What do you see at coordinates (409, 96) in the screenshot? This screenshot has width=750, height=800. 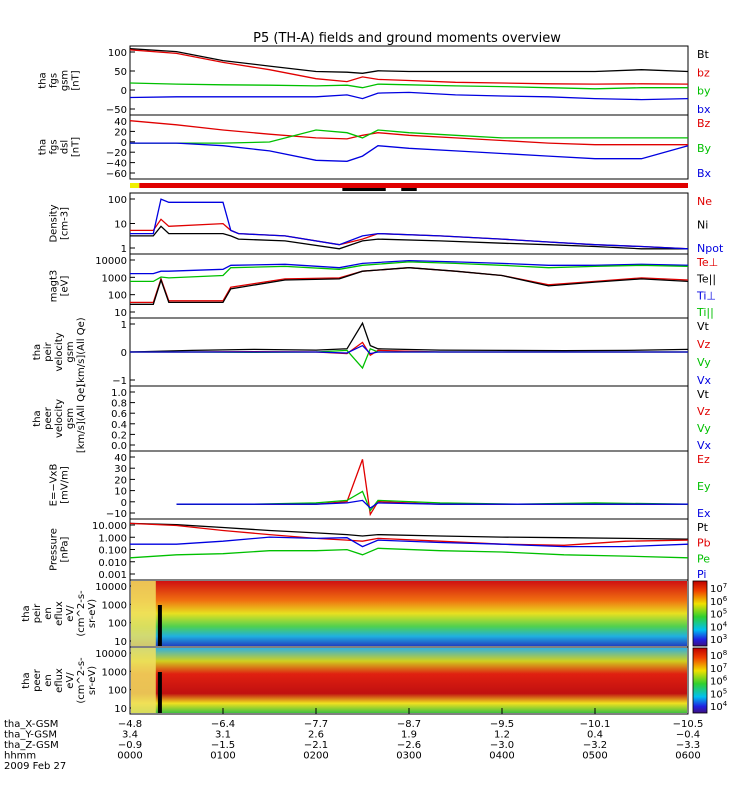 I see `series-bx` at bounding box center [409, 96].